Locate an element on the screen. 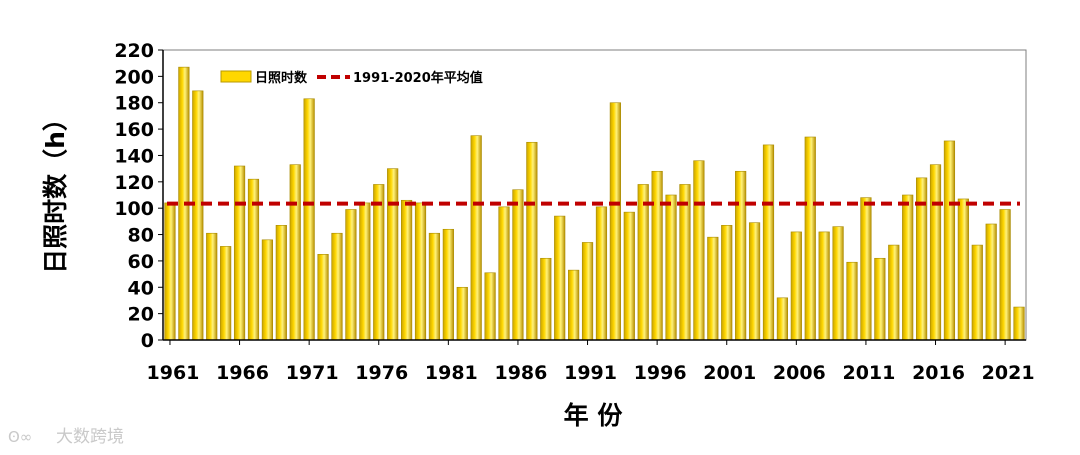 This screenshot has height=455, width=1080. y-tick-label-60: 60 is located at coordinates (141, 262).